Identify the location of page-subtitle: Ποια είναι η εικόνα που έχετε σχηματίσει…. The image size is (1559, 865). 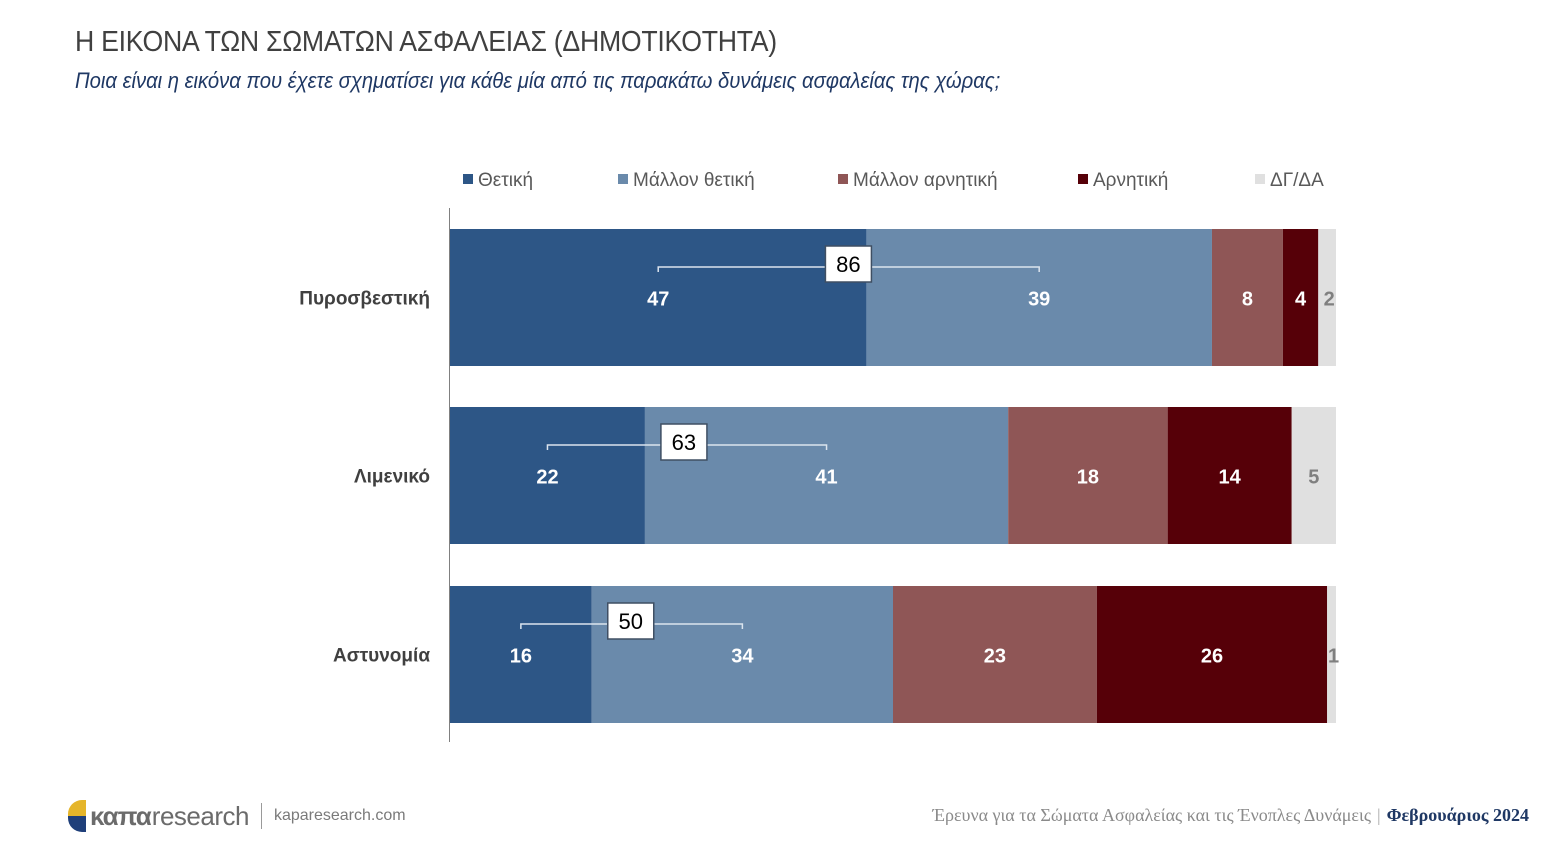
(538, 80).